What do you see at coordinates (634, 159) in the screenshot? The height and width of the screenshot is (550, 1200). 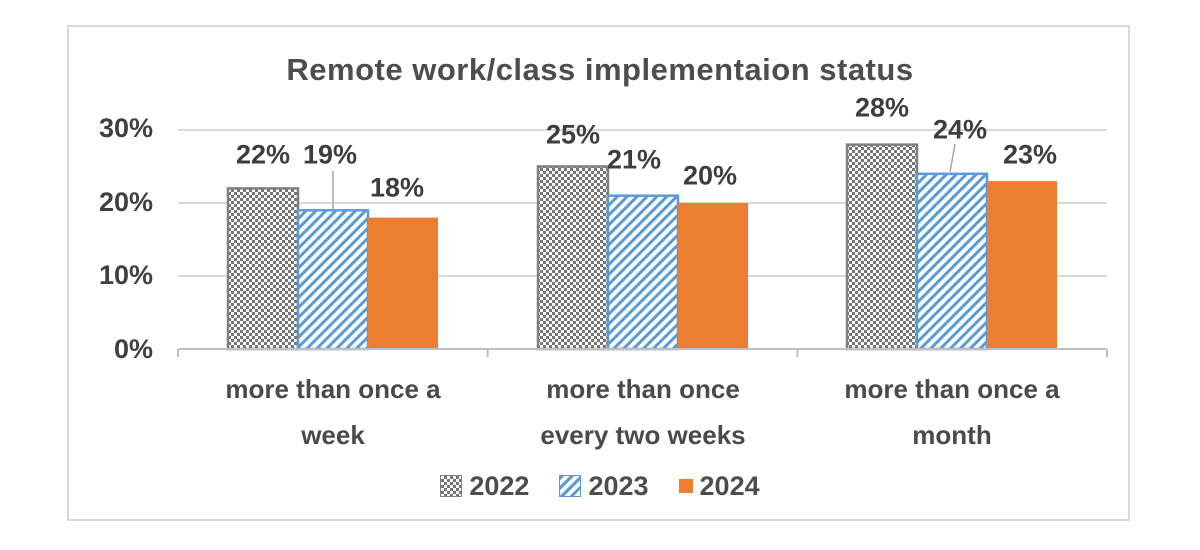 I see `data-label-2023-twoweeks: 21%` at bounding box center [634, 159].